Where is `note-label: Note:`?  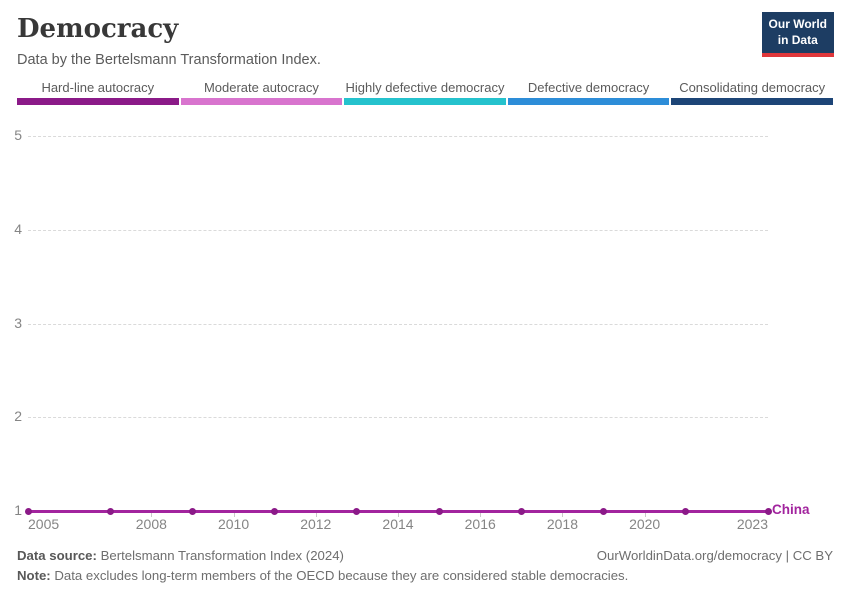
note-label: Note: is located at coordinates (34, 575).